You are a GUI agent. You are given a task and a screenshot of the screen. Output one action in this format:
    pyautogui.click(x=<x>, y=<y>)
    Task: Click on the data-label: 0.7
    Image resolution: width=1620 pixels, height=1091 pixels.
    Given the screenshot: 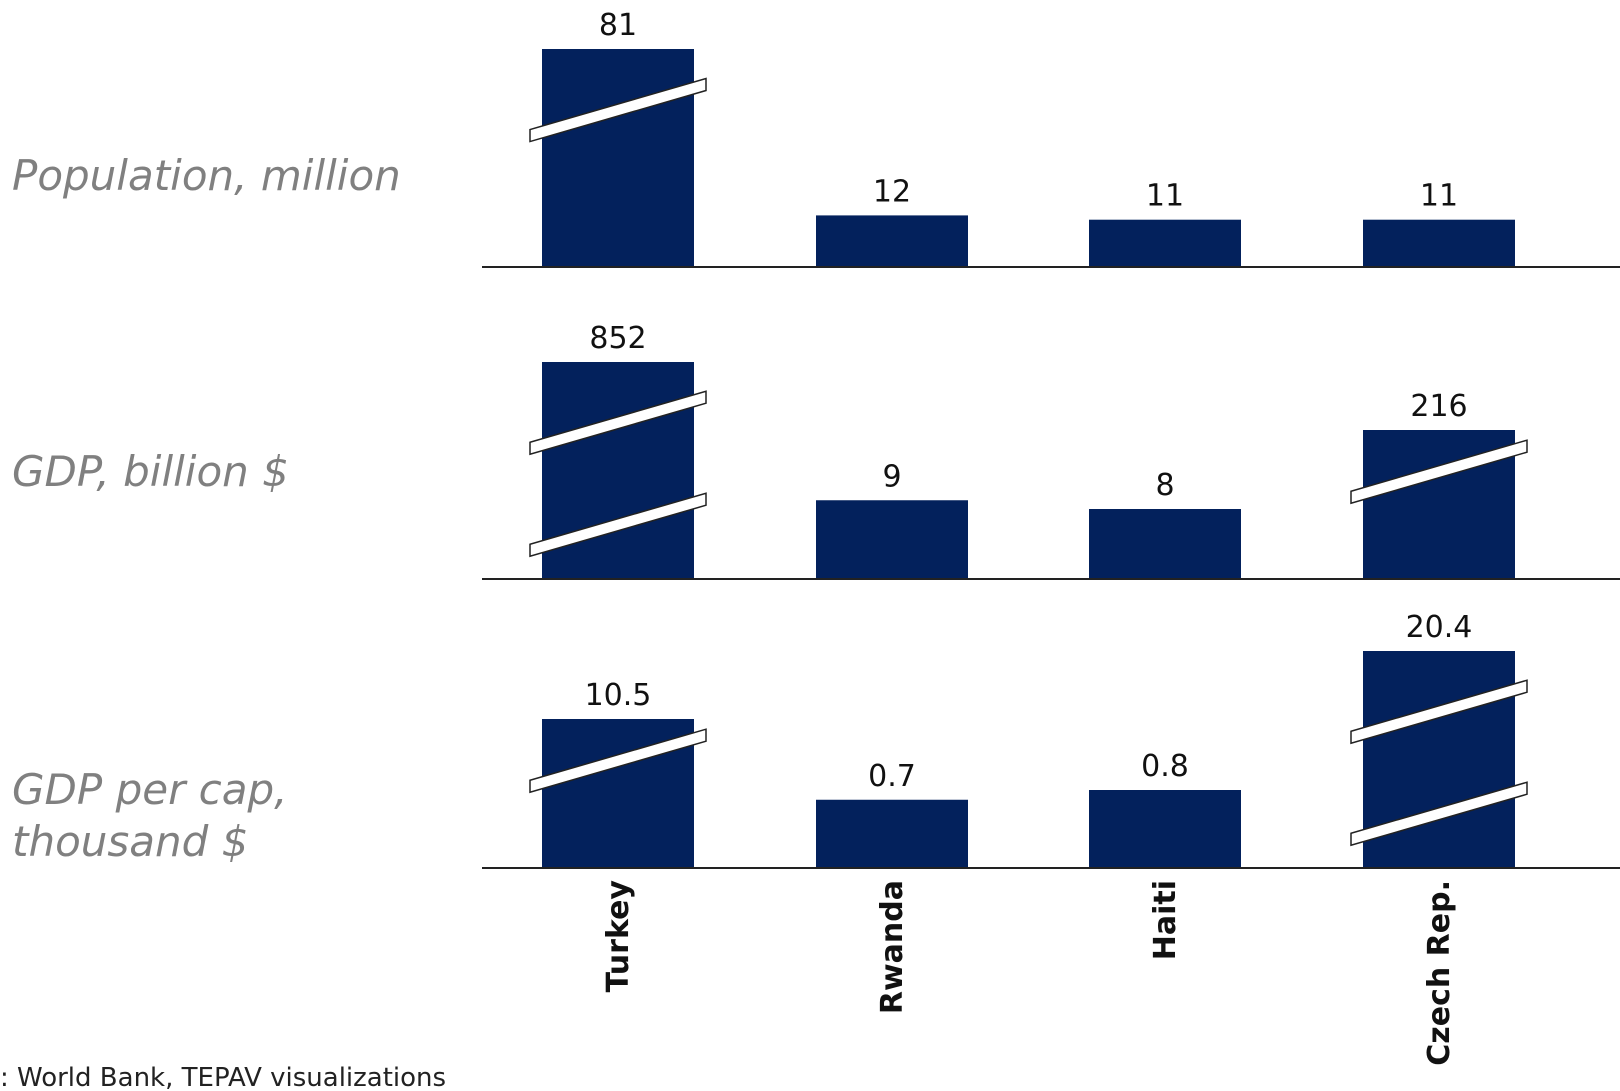 What is the action you would take?
    pyautogui.click(x=892, y=776)
    